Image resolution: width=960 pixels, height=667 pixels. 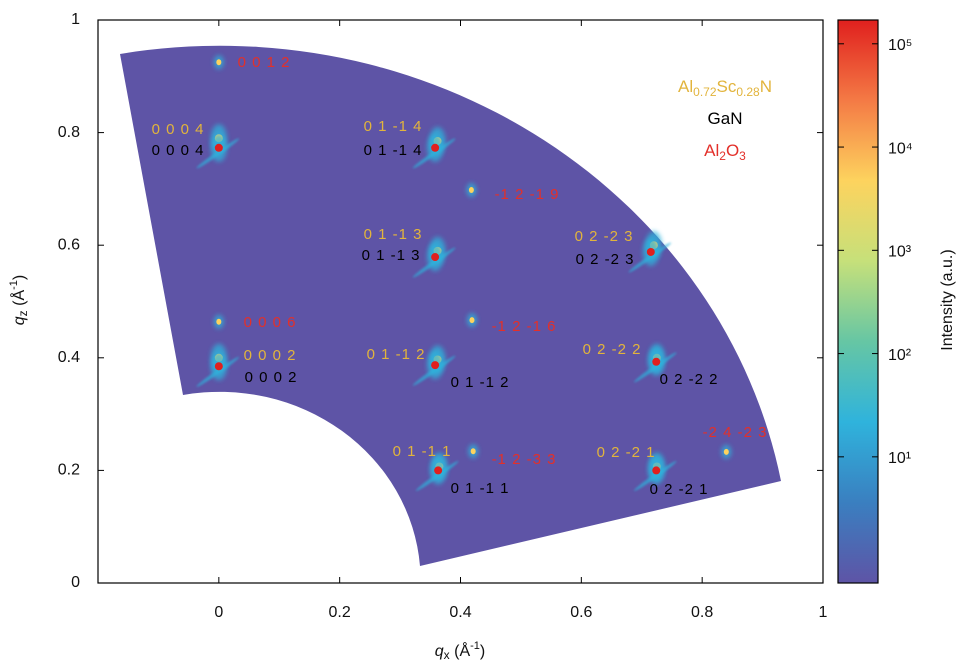 What do you see at coordinates (524, 459) in the screenshot?
I see `peak-label: -1 2 -3 3` at bounding box center [524, 459].